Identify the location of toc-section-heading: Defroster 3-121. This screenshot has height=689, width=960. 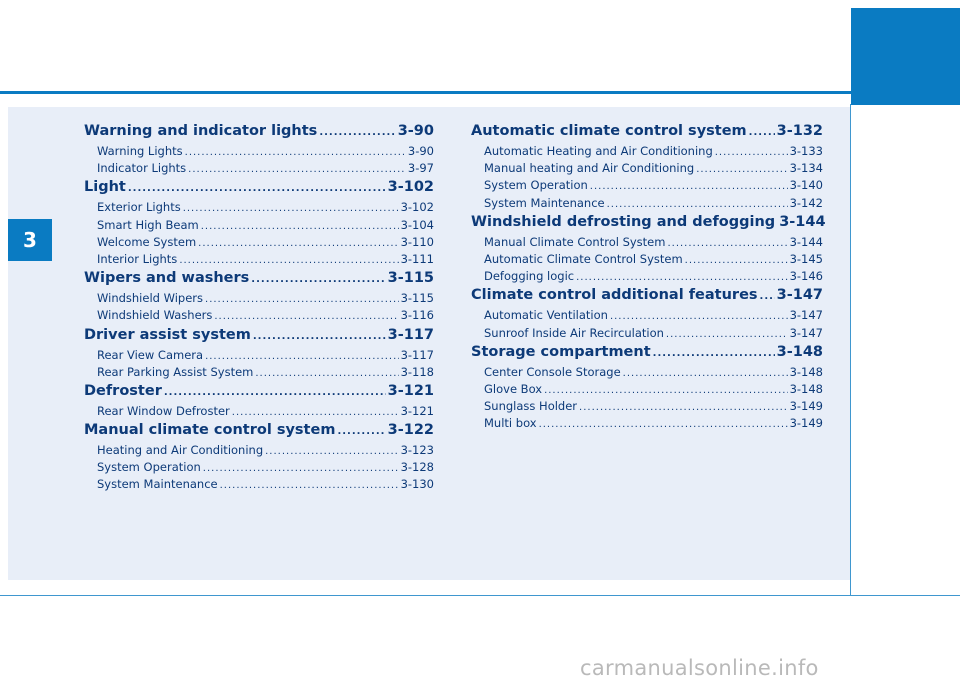
(259, 393).